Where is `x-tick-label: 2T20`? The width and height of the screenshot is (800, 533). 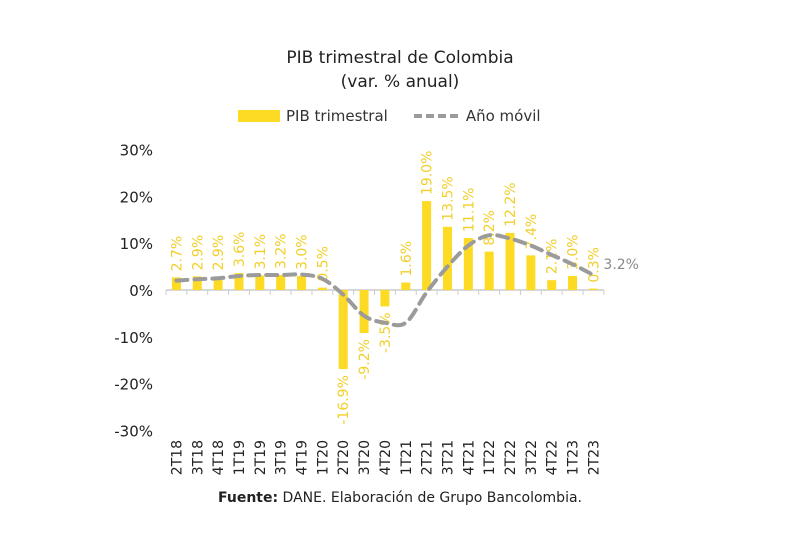
x-tick-label: 2T20 is located at coordinates (344, 457).